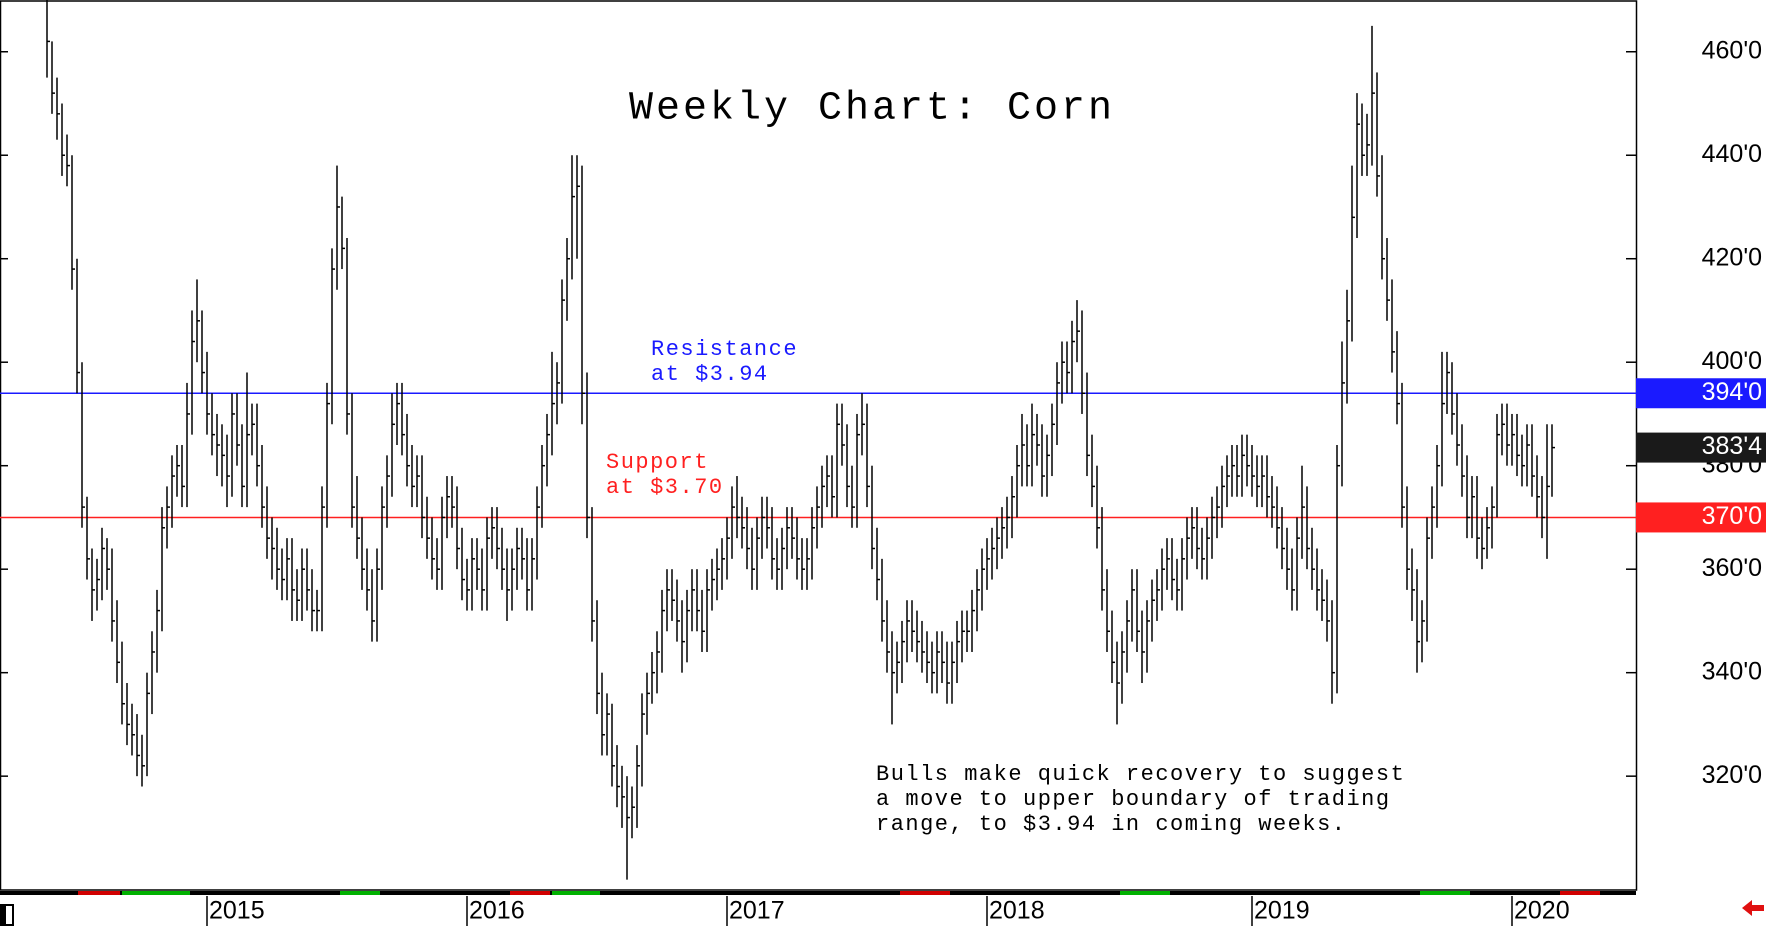 The height and width of the screenshot is (932, 1766). Describe the element at coordinates (1732, 361) in the screenshot. I see `y-tick-label: 400'0` at that location.